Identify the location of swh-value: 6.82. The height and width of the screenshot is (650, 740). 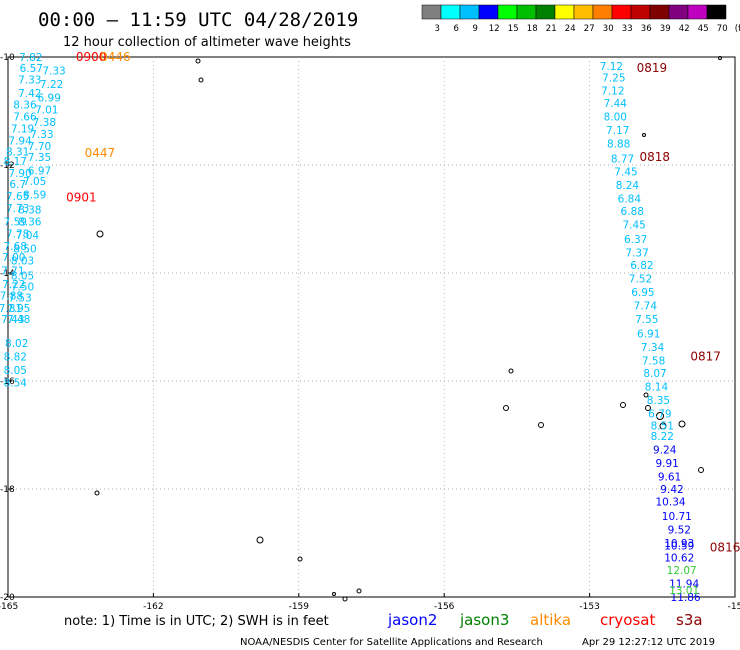
(641, 266).